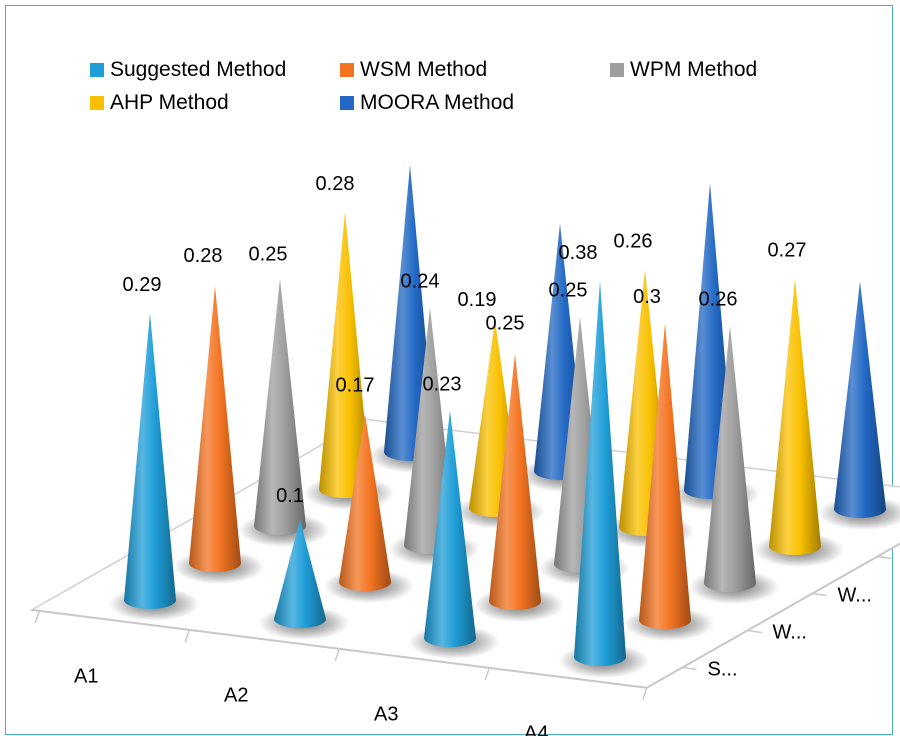 The height and width of the screenshot is (736, 900). I want to click on category-label: A4, so click(536, 729).